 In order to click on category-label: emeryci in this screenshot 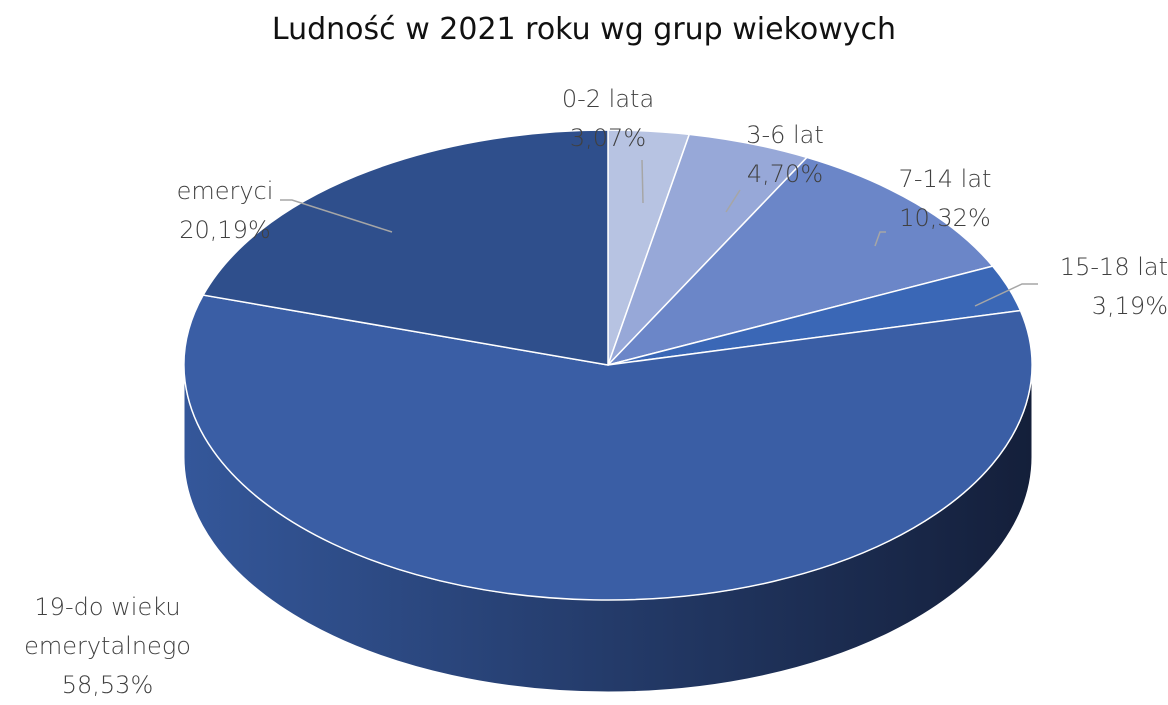, I will do `click(225, 191)`.